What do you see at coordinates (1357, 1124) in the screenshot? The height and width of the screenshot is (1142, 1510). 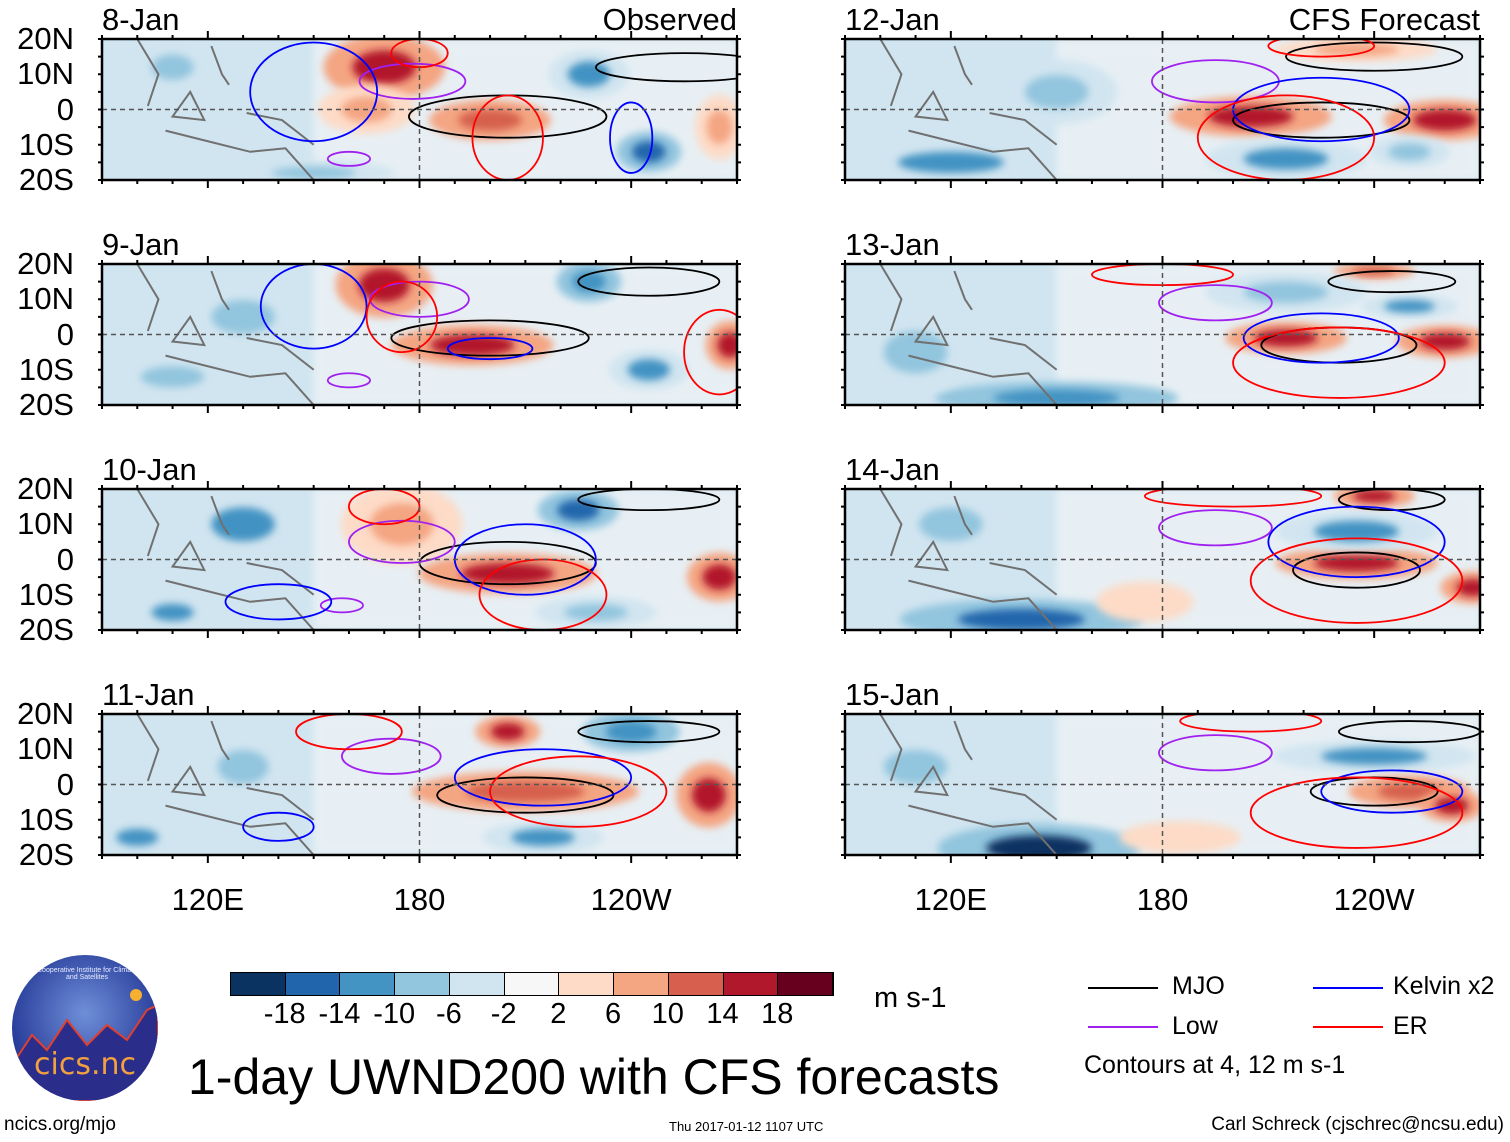 I see `footer-author: Carl Schreck (cjschrec@ncsu.edu)` at bounding box center [1357, 1124].